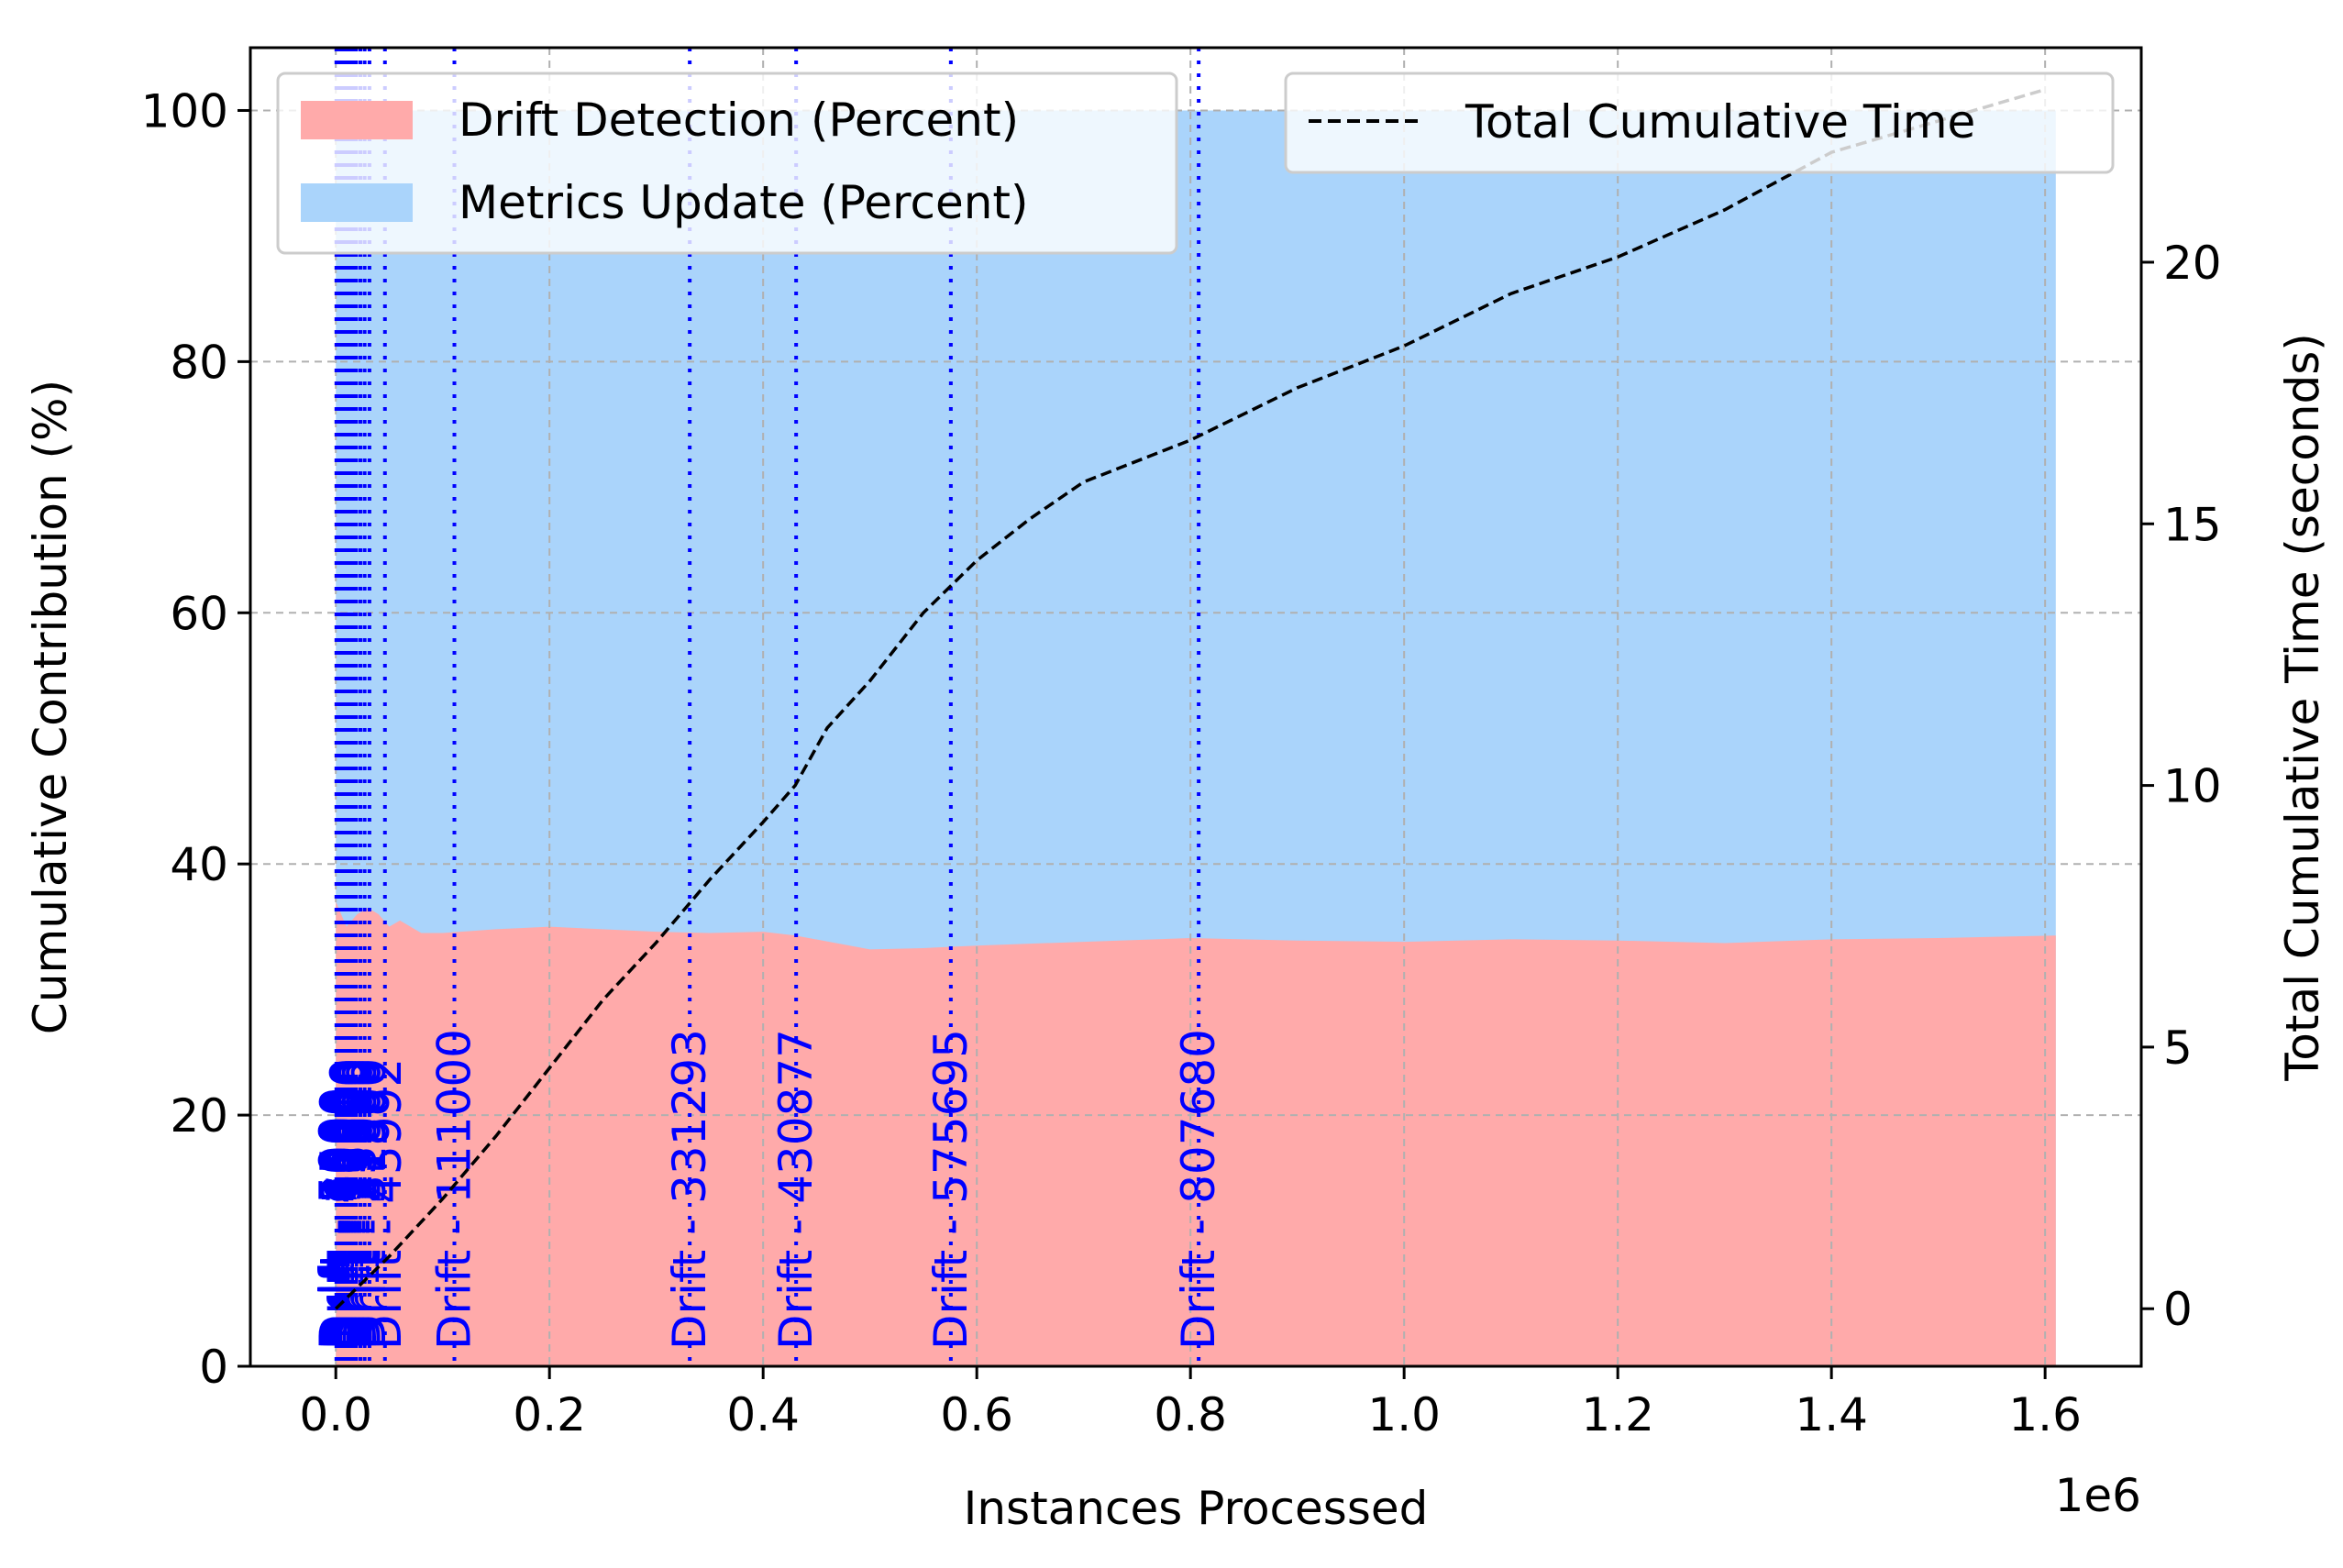 Image resolution: width=2343 pixels, height=1568 pixels. I want to click on x-axis-label: Instances Processed, so click(1196, 1509).